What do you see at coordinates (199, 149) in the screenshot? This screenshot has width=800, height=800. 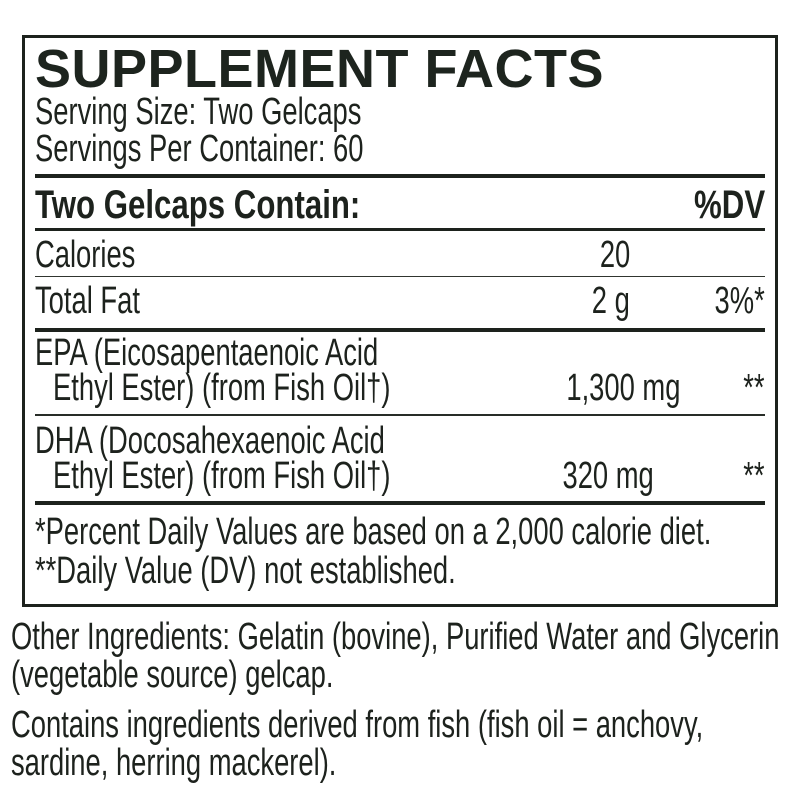 I see `servings-per-container-text: Servings Per Container: 60` at bounding box center [199, 149].